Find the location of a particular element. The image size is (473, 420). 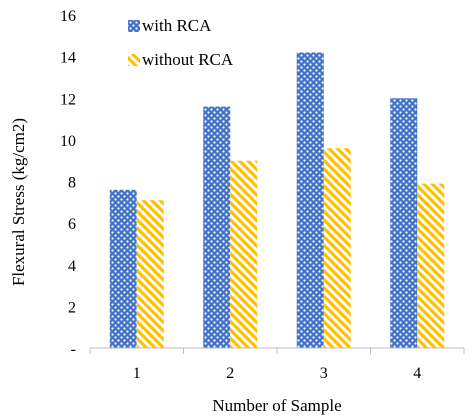

y-tick-label: - is located at coordinates (73, 349).